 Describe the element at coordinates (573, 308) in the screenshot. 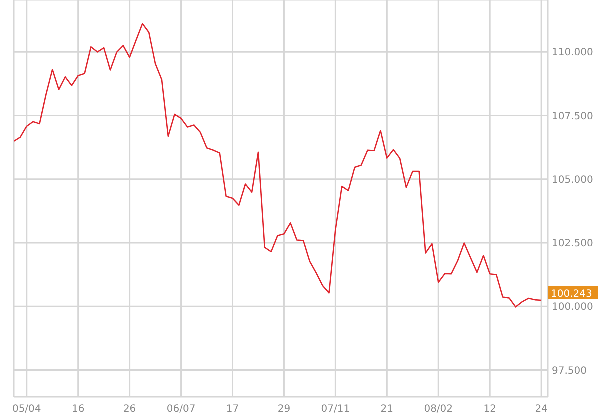

I see `y-tick-label: 100.000` at that location.